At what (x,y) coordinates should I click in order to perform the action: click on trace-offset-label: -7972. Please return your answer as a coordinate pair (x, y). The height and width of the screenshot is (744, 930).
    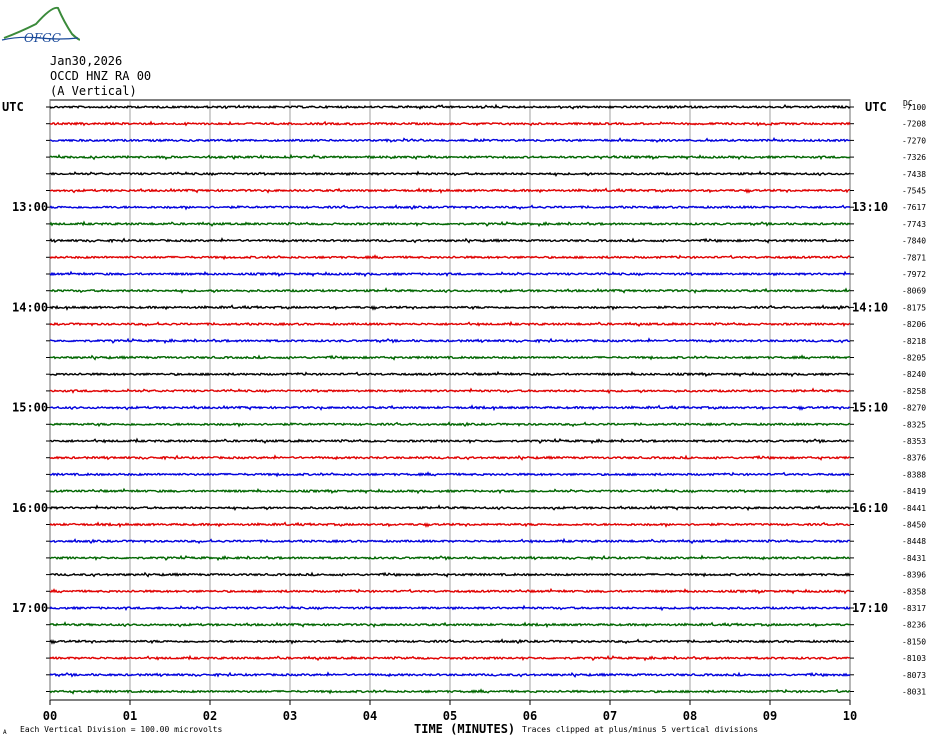
    Looking at the image, I should click on (914, 274).